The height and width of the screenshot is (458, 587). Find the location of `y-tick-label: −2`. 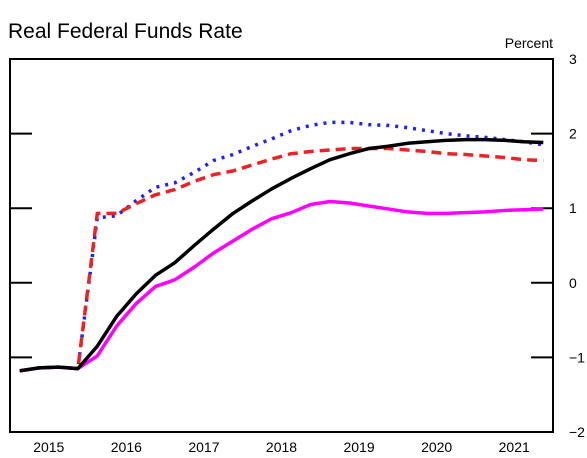

y-tick-label: −2 is located at coordinates (577, 432).